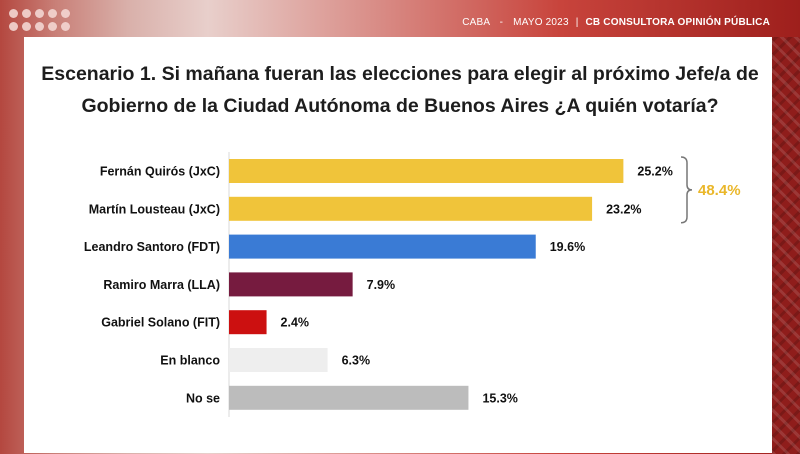 This screenshot has height=454, width=800. What do you see at coordinates (654, 172) in the screenshot?
I see `value-label: 25.2%` at bounding box center [654, 172].